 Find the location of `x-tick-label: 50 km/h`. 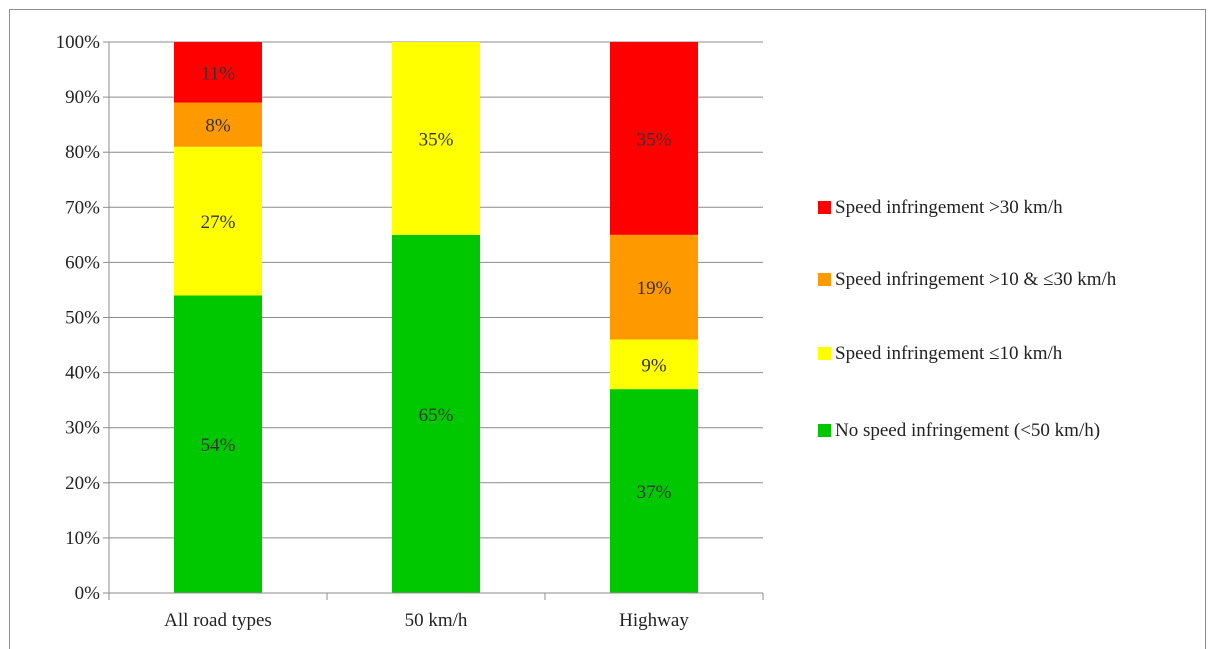

x-tick-label: 50 km/h is located at coordinates (436, 620).